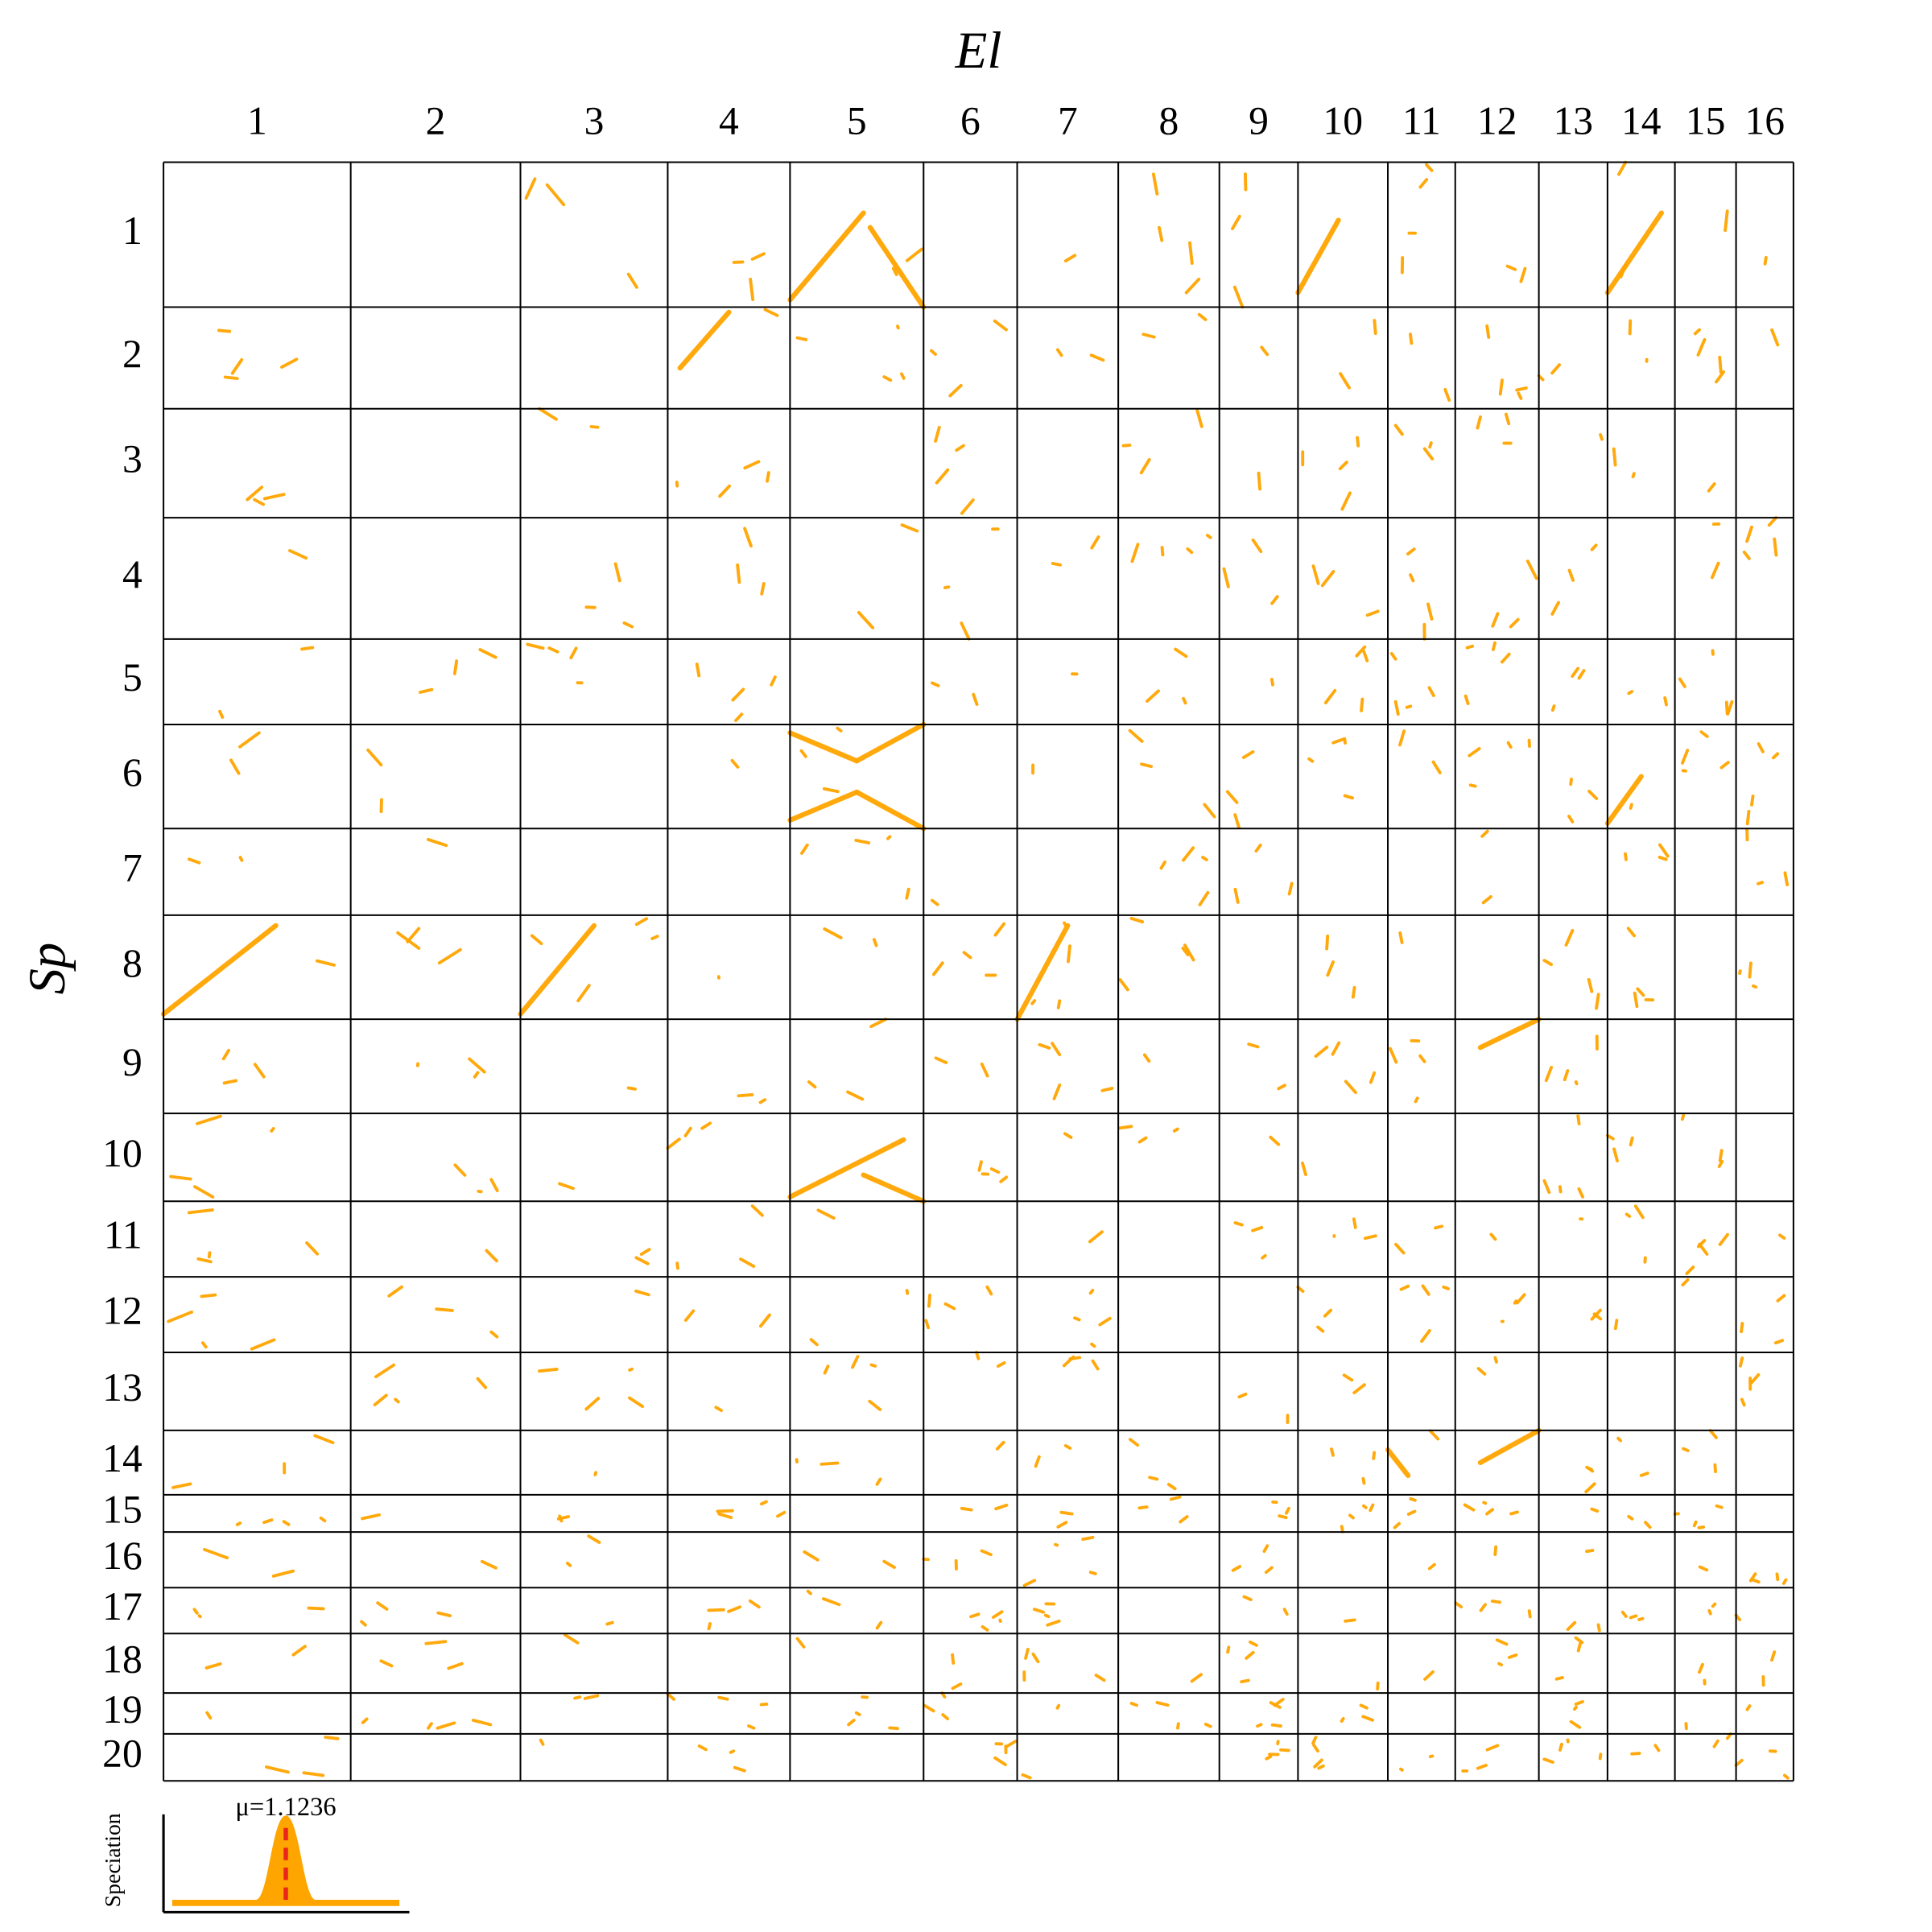  I want to click on row-label: 14, so click(122, 1458).